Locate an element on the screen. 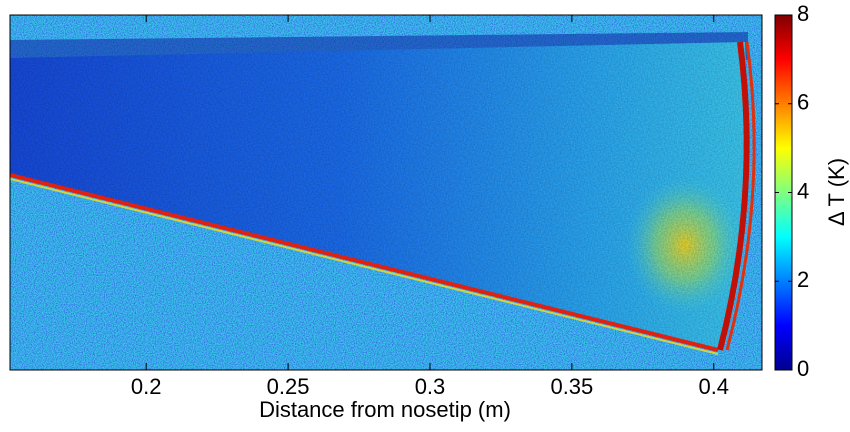  colorbar-tick-label: 8 is located at coordinates (803, 13).